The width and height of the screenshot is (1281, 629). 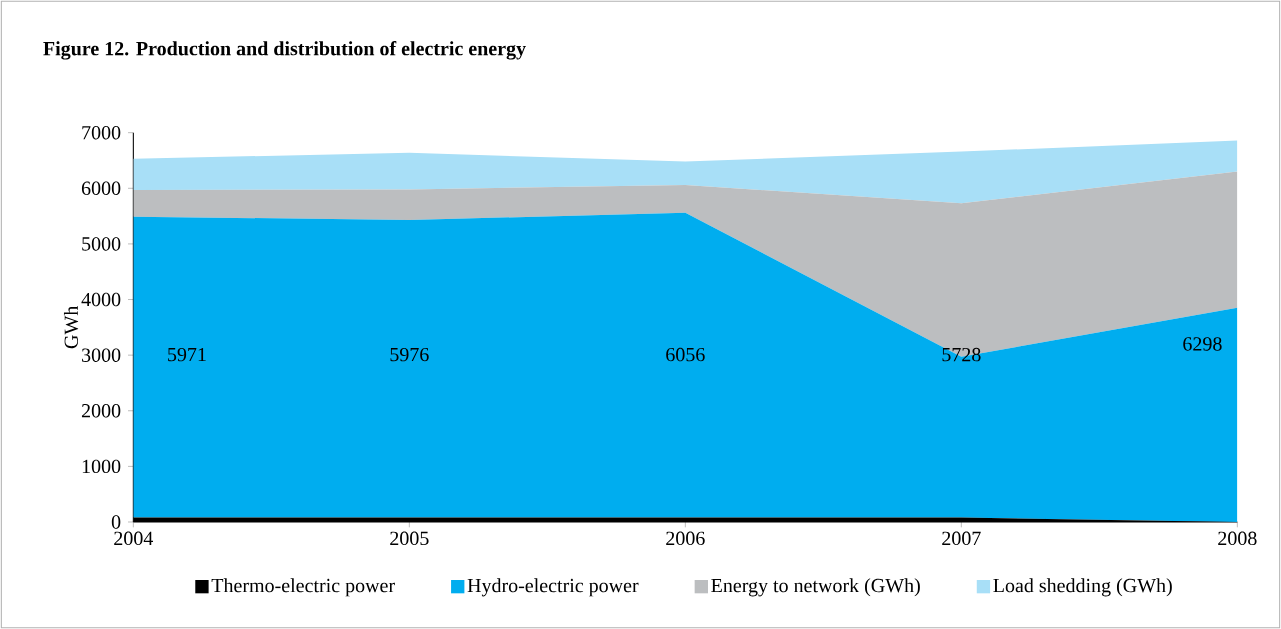 What do you see at coordinates (101, 411) in the screenshot?
I see `y-tick-label: 2000` at bounding box center [101, 411].